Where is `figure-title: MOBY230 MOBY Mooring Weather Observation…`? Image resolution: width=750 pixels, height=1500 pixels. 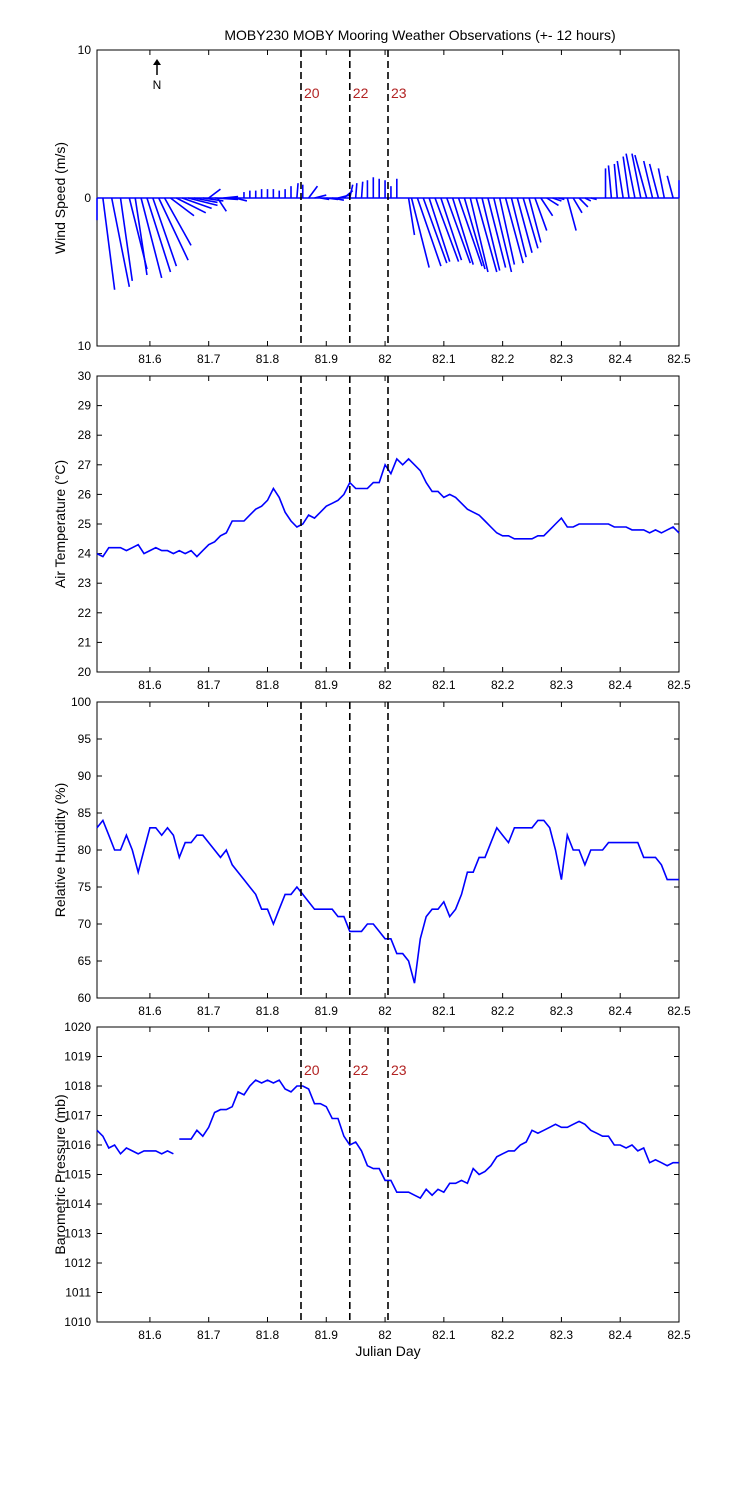
figure-title: MOBY230 MOBY Mooring Weather Observation… is located at coordinates (419, 35).